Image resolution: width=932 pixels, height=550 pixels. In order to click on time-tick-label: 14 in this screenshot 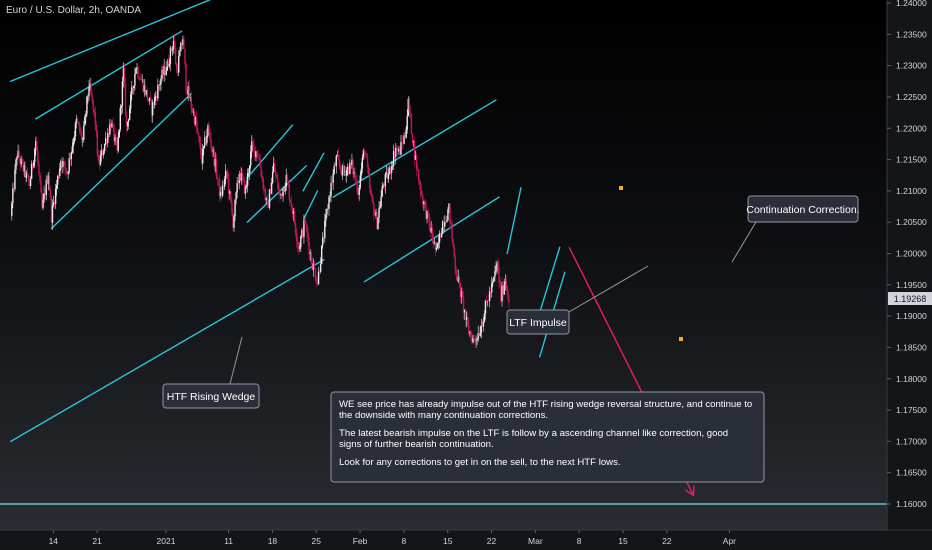, I will do `click(54, 541)`.